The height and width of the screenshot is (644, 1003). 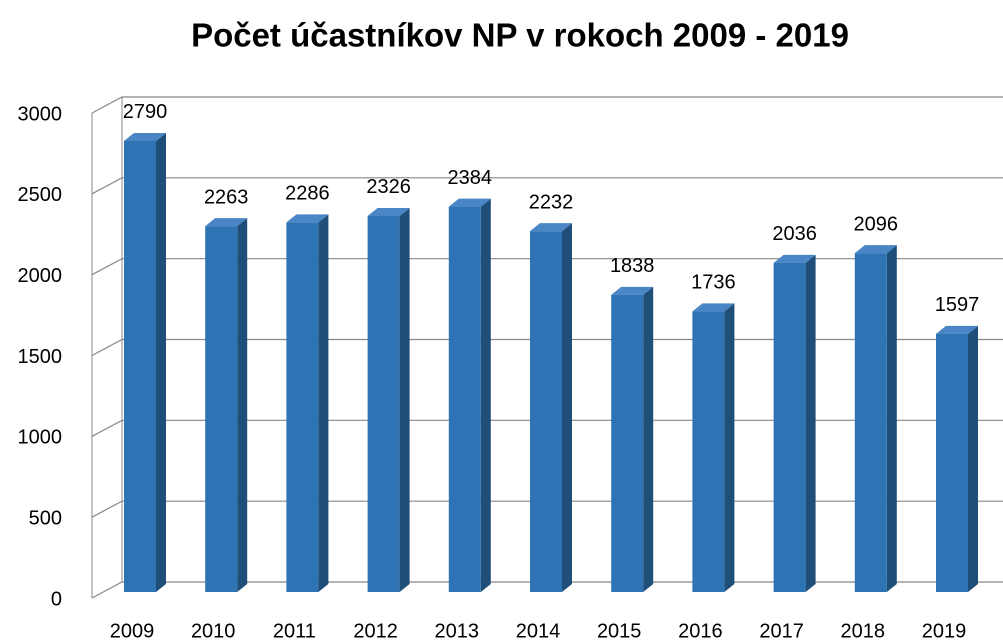 I want to click on data-label: 1736, so click(x=713, y=283).